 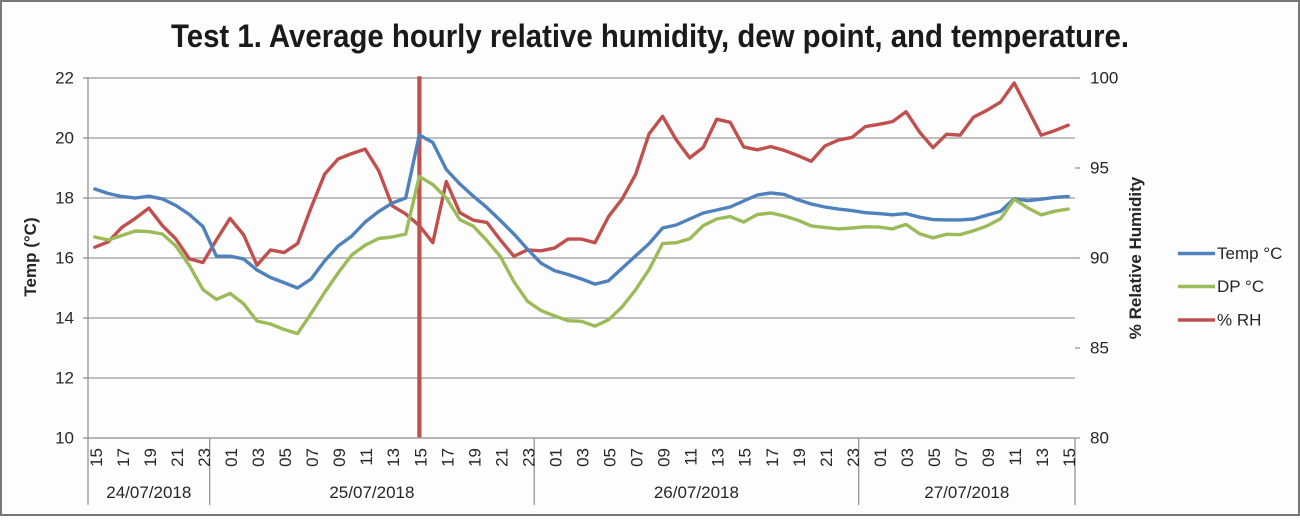 What do you see at coordinates (64, 78) in the screenshot?
I see `svg-text: 22` at bounding box center [64, 78].